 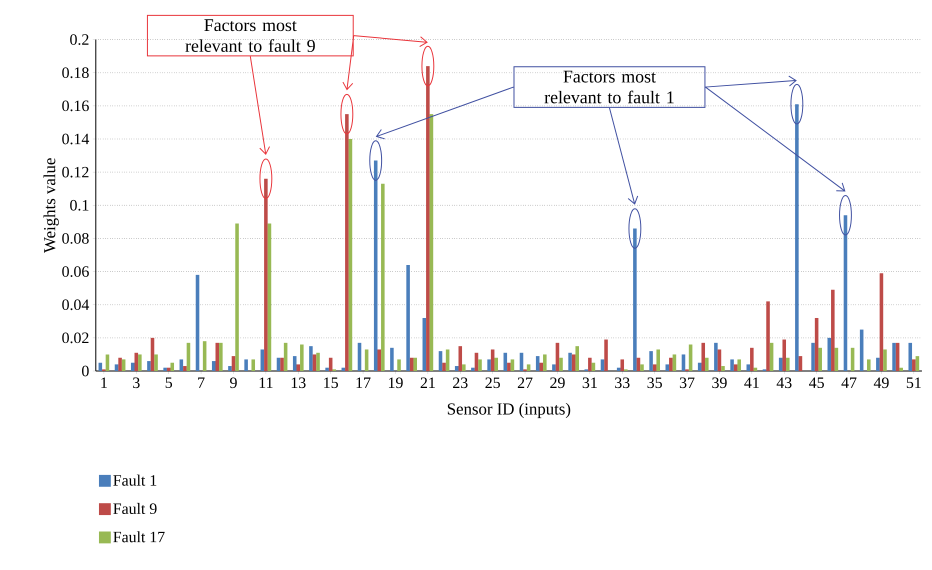 I want to click on x-tick-label: 17, so click(x=363, y=383).